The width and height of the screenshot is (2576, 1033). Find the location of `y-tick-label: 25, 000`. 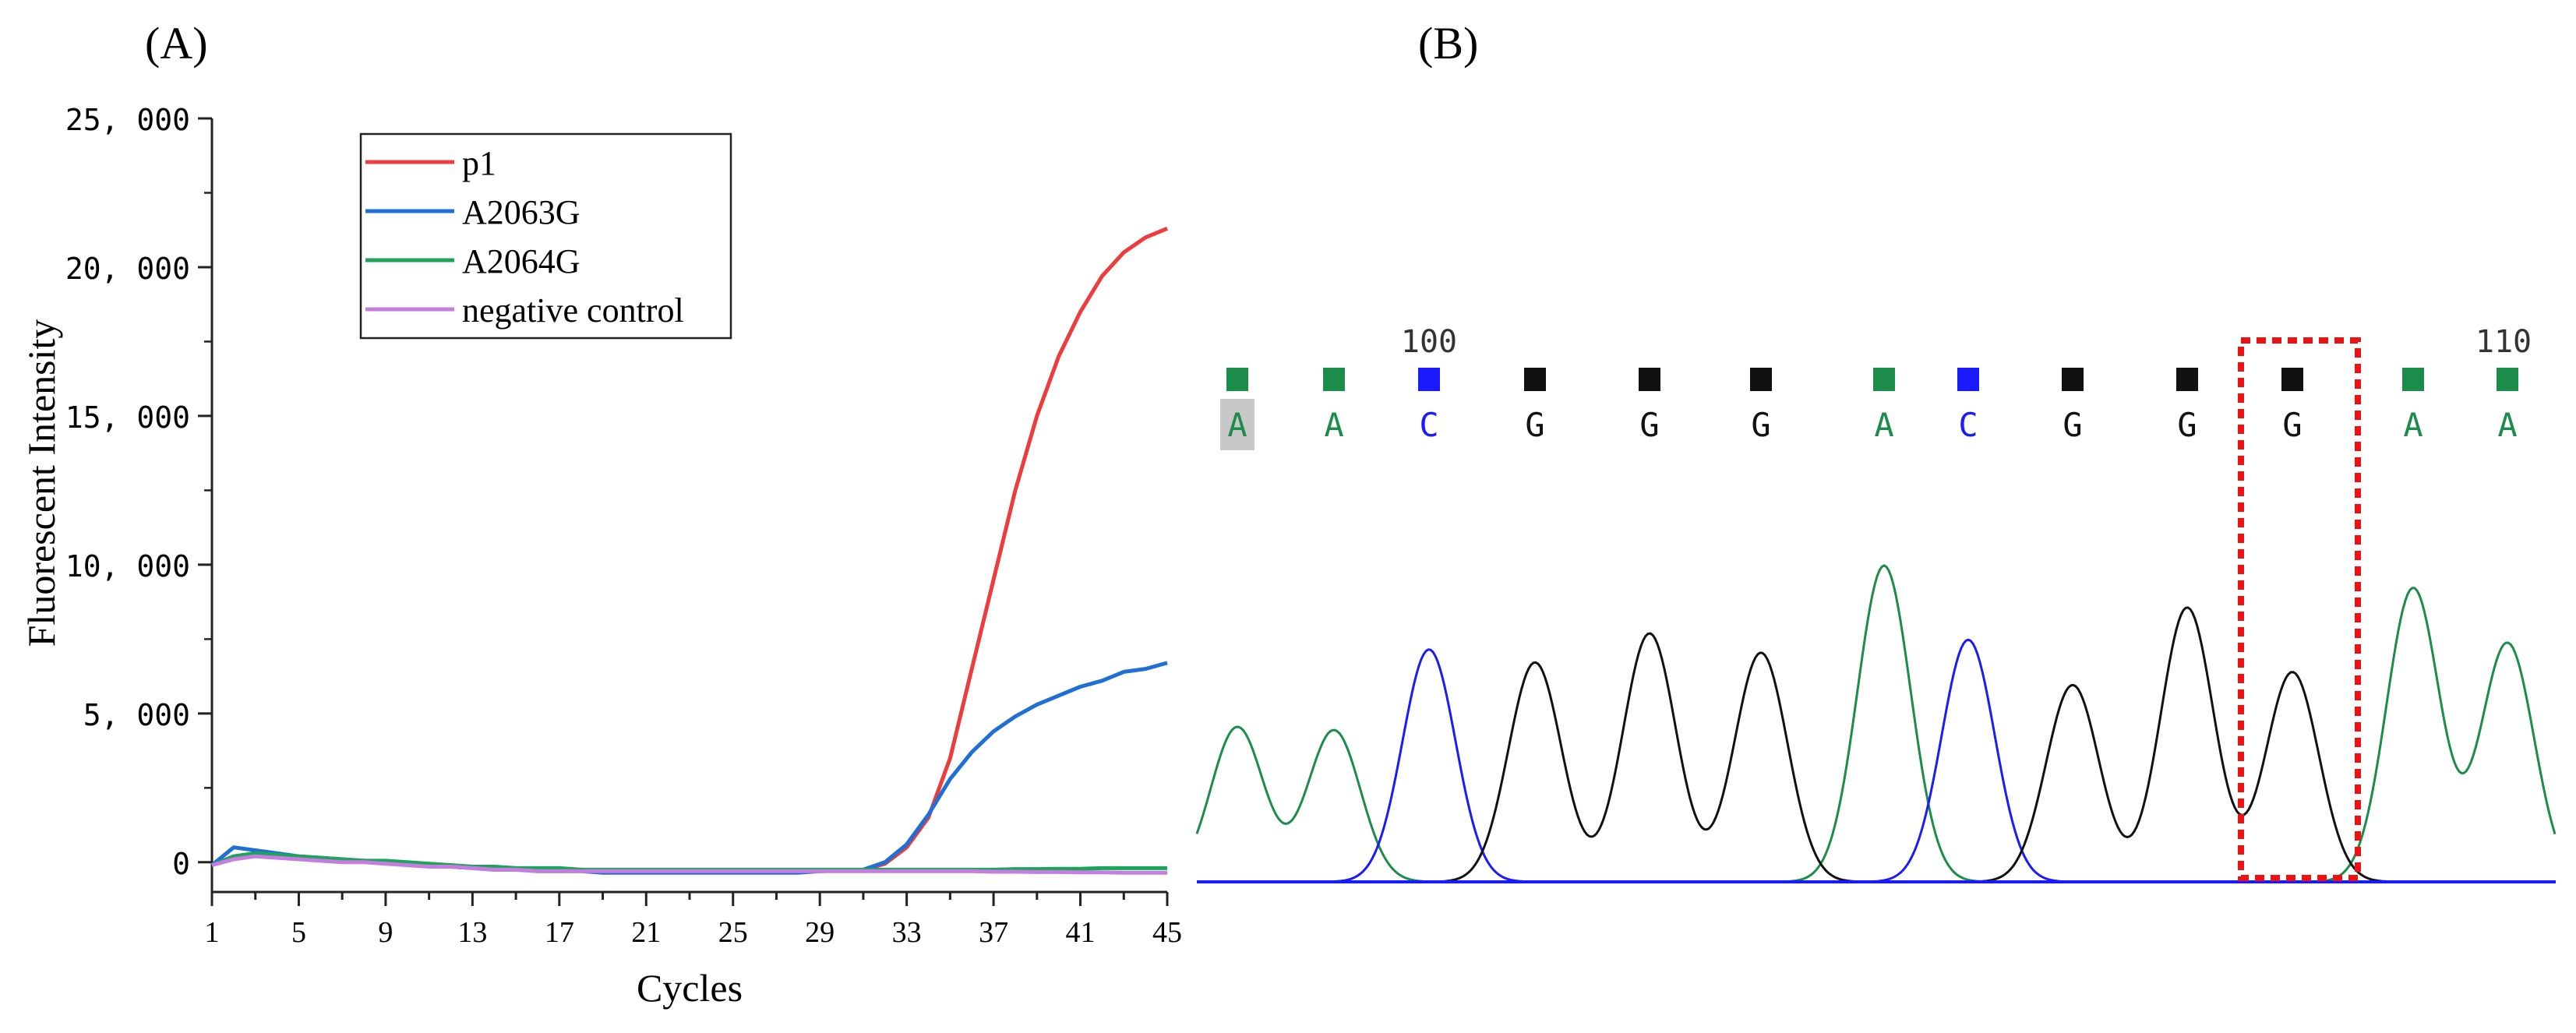

y-tick-label: 25, 000 is located at coordinates (127, 120).